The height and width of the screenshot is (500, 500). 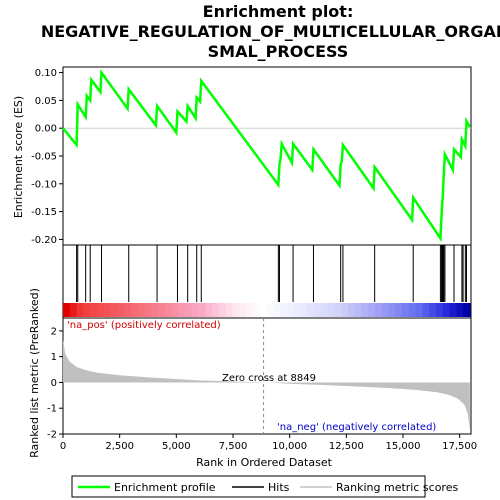 What do you see at coordinates (46, 101) in the screenshot?
I see `es-y-tick-label: 0.05` at bounding box center [46, 101].